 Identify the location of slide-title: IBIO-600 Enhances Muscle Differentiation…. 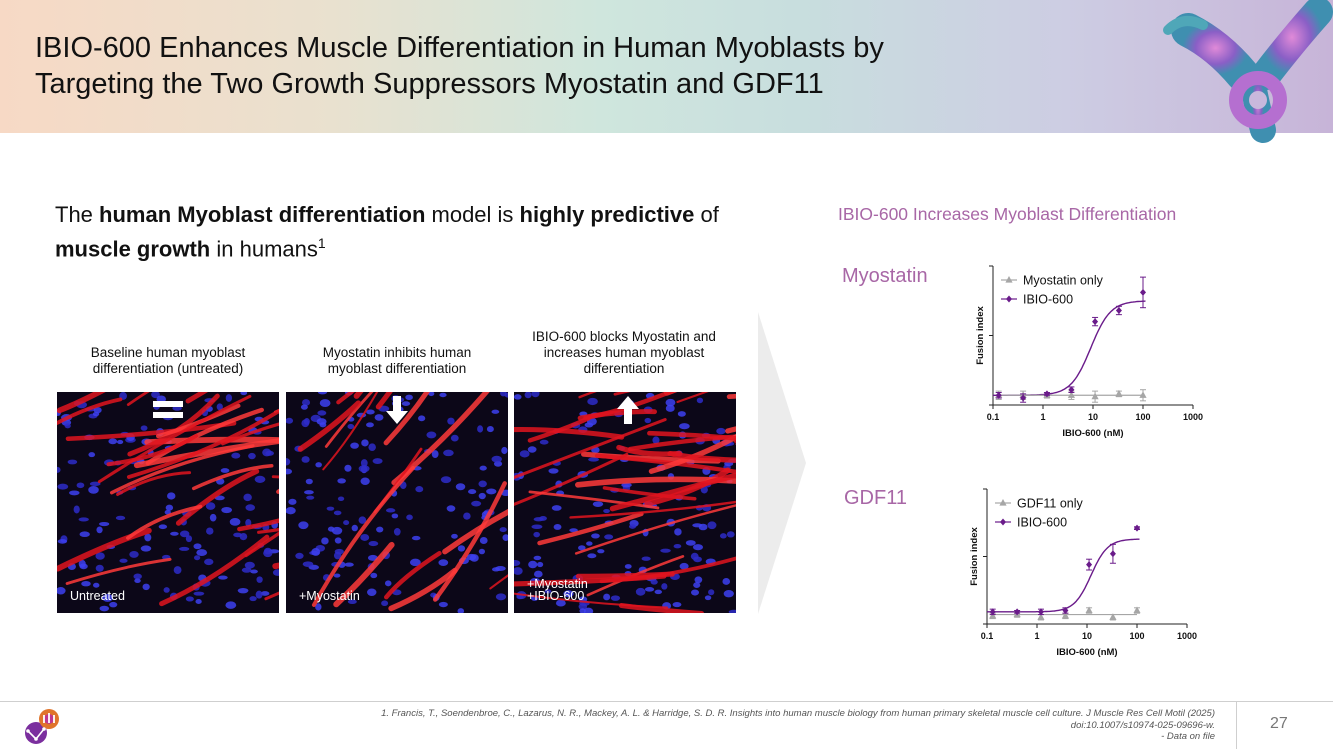
(535, 66).